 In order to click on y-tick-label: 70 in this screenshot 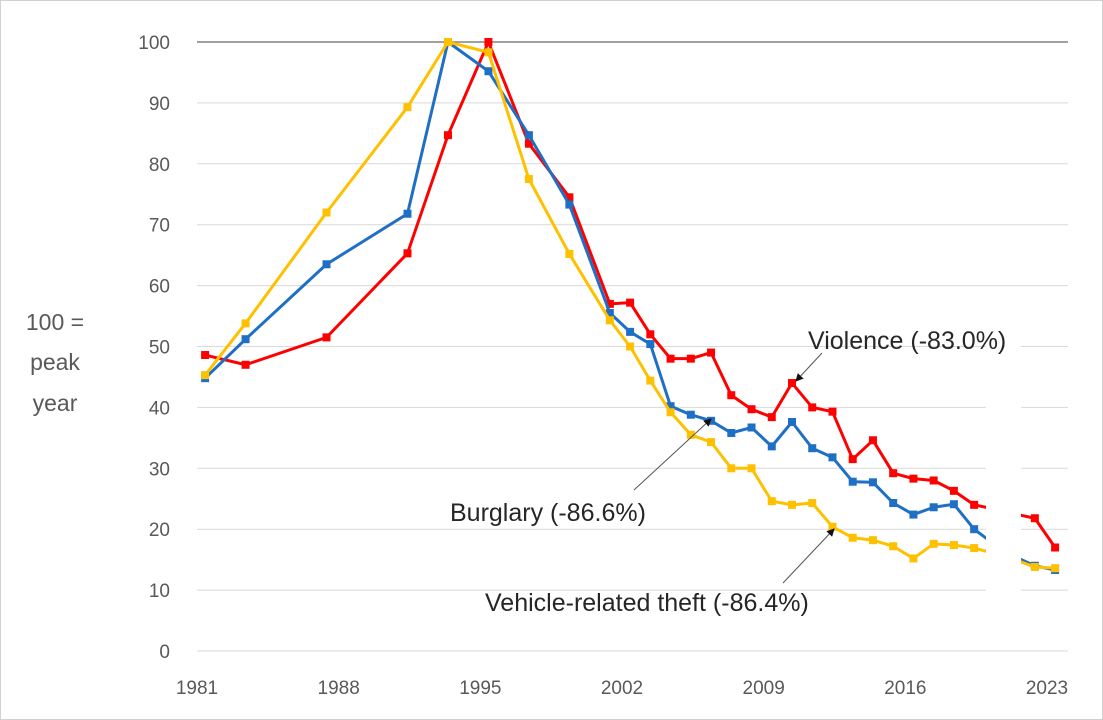, I will do `click(159, 226)`.